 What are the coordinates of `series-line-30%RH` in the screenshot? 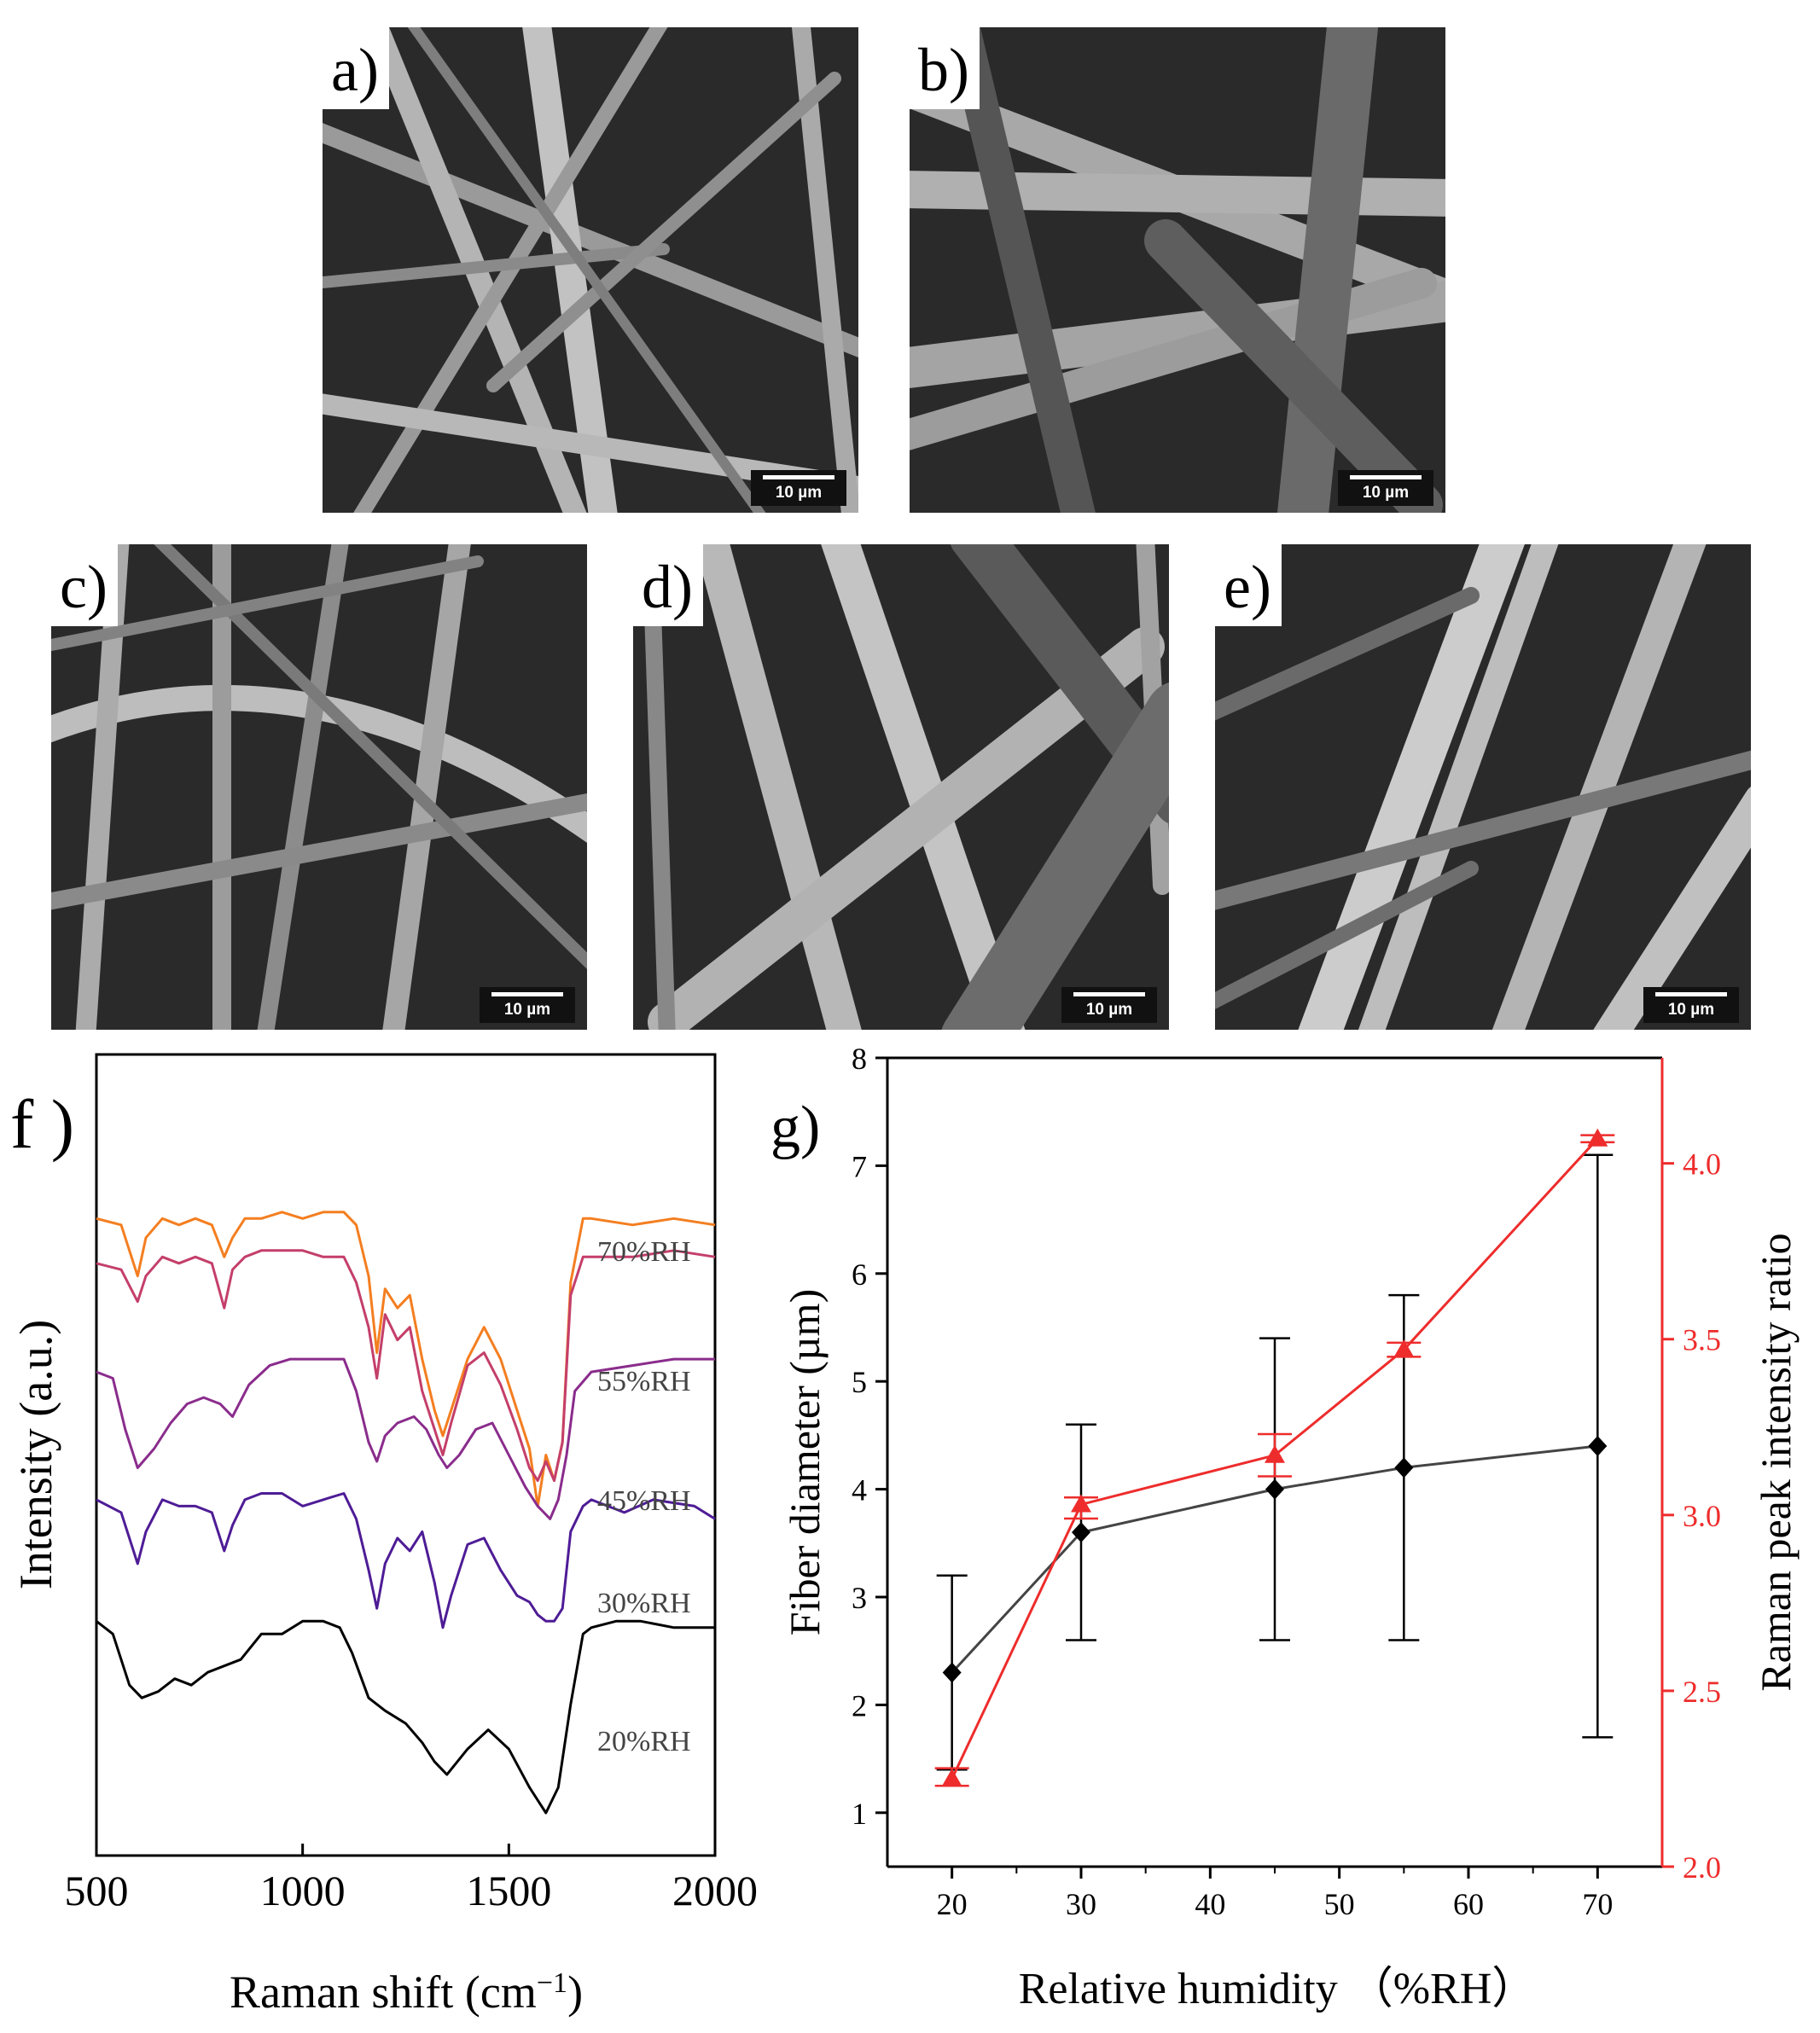 It's located at (406, 1560).